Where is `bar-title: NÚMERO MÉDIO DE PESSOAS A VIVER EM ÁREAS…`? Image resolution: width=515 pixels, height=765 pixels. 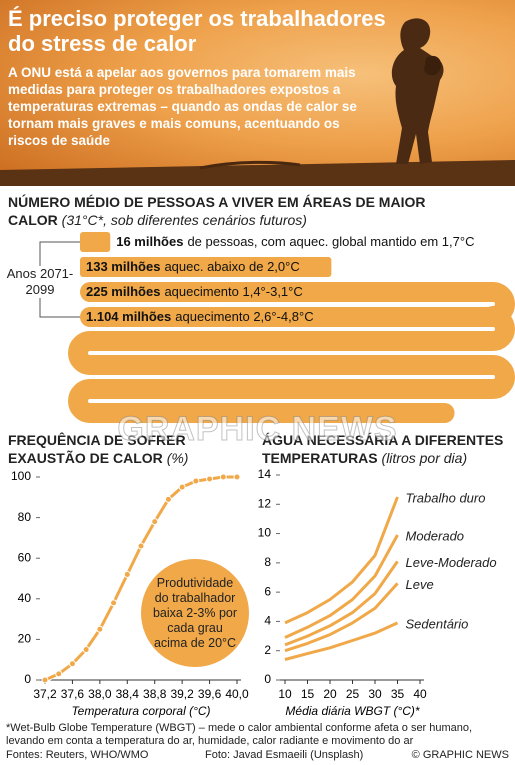 bar-title: NÚMERO MÉDIO DE PESSOAS A VIVER EM ÁREAS… is located at coordinates (217, 211).